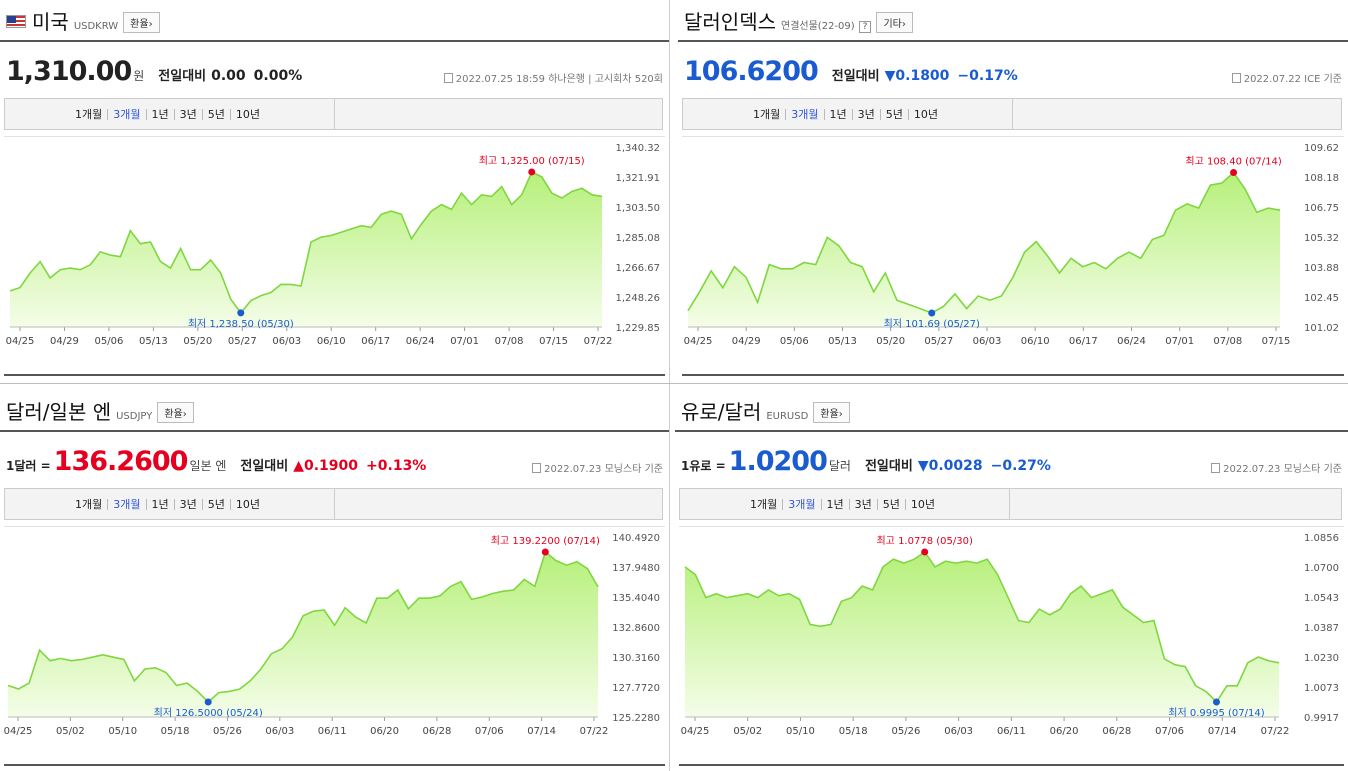 This screenshot has height=771, width=1348. I want to click on panel-divider-horizontal, so click(674, 383).